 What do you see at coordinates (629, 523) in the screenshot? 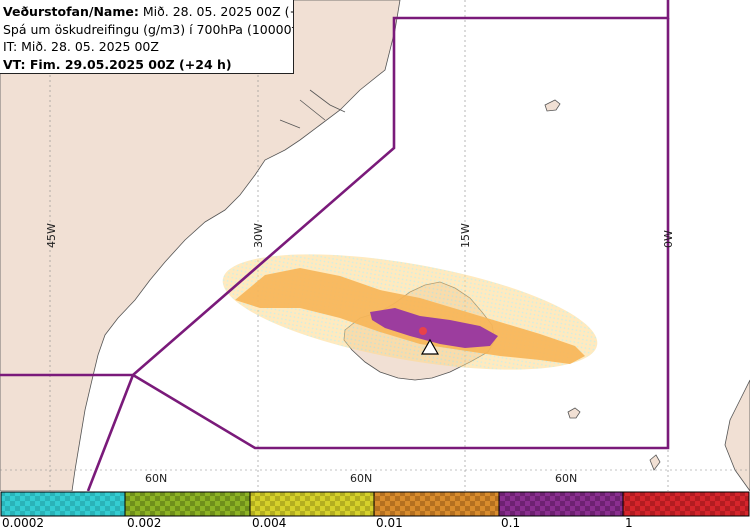
I see `legend-tick-1: 1` at bounding box center [629, 523].